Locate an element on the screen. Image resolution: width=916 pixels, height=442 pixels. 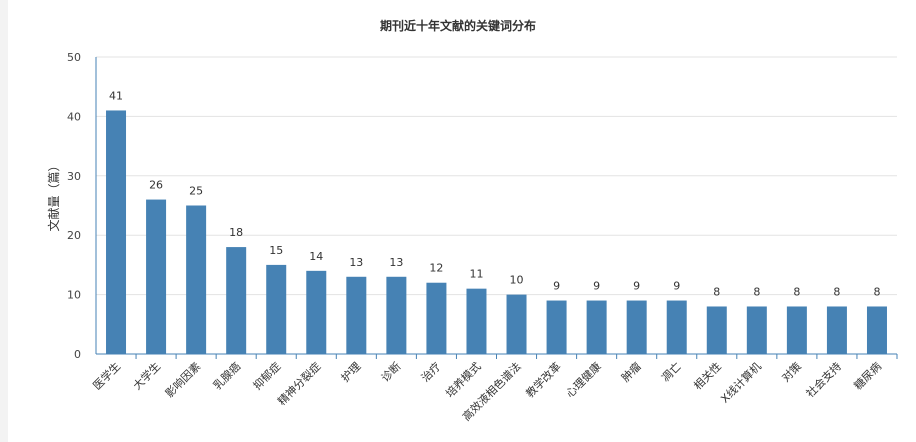
x-tick-label: 培养模式 is located at coordinates (463, 379).